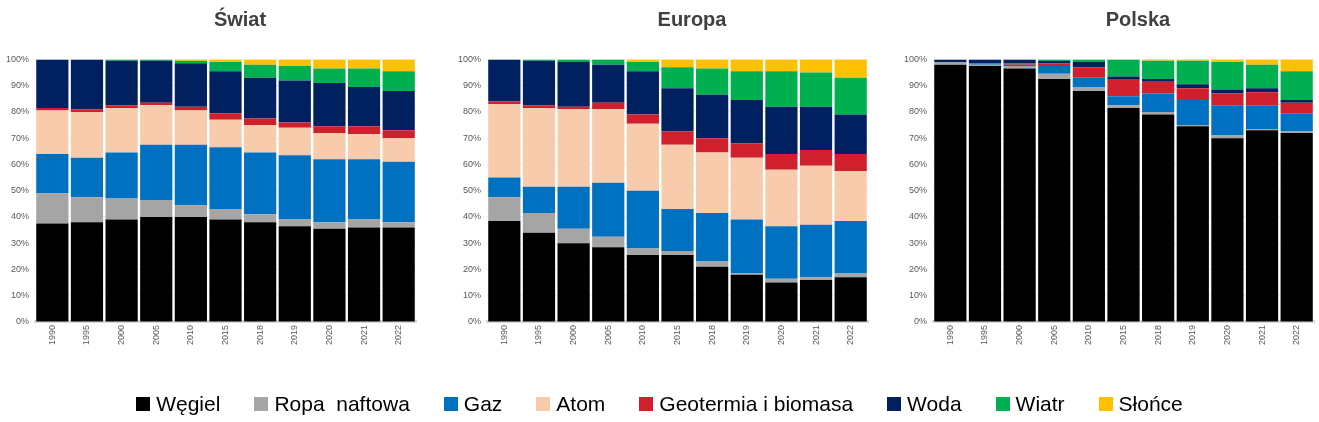  What do you see at coordinates (1040, 404) in the screenshot?
I see `legend-label: Wiatr` at bounding box center [1040, 404].